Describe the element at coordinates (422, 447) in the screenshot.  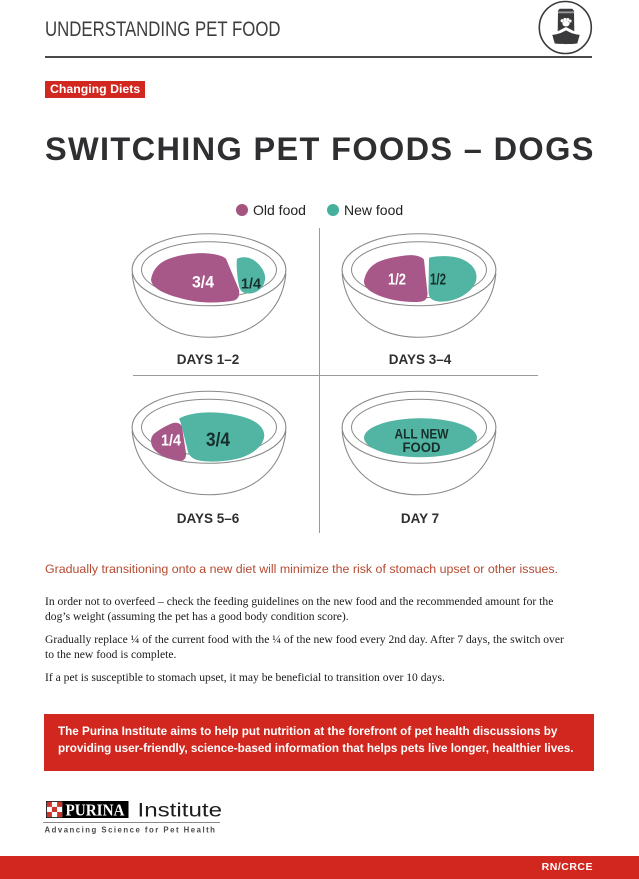
I see `svg-text: FOOD` at that location.